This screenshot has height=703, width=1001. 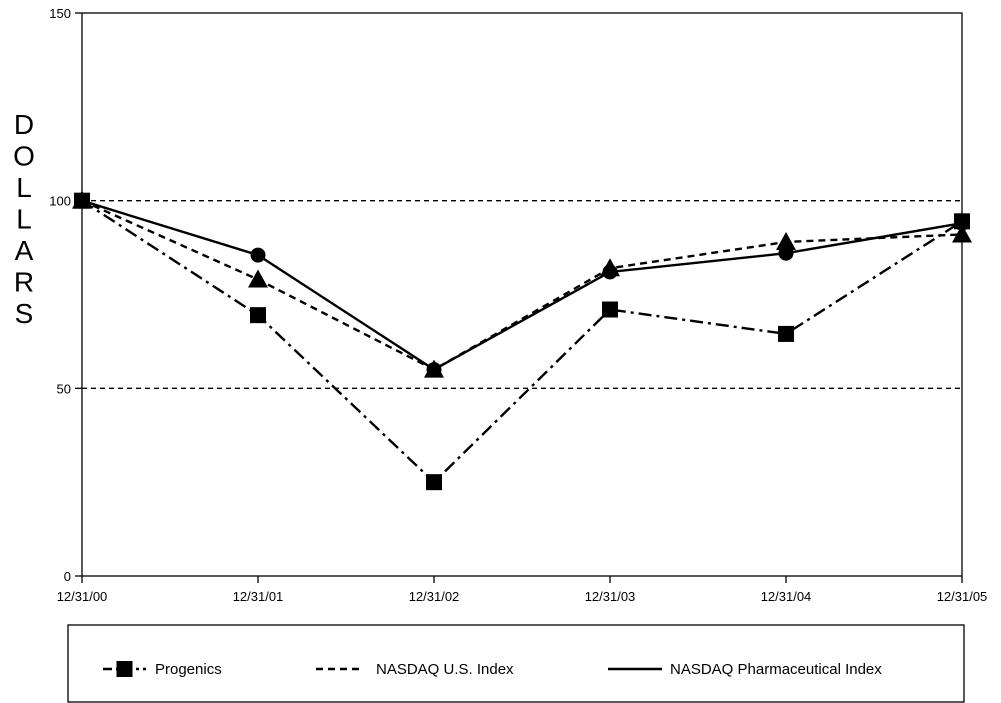 What do you see at coordinates (610, 596) in the screenshot?
I see `x-tick-label: 12/31/03` at bounding box center [610, 596].